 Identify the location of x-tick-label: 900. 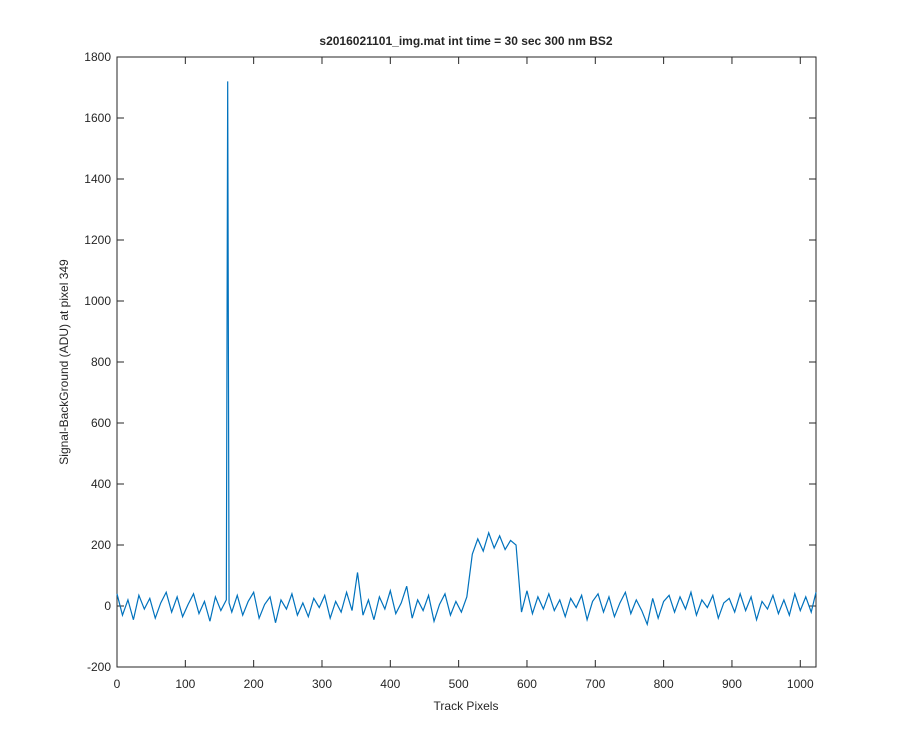
(732, 684).